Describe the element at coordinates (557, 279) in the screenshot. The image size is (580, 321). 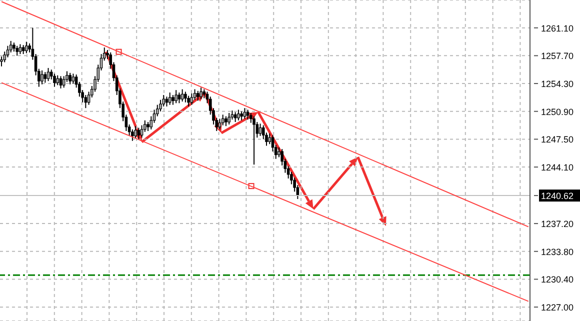
I see `y-tick-label: 1230.40` at that location.